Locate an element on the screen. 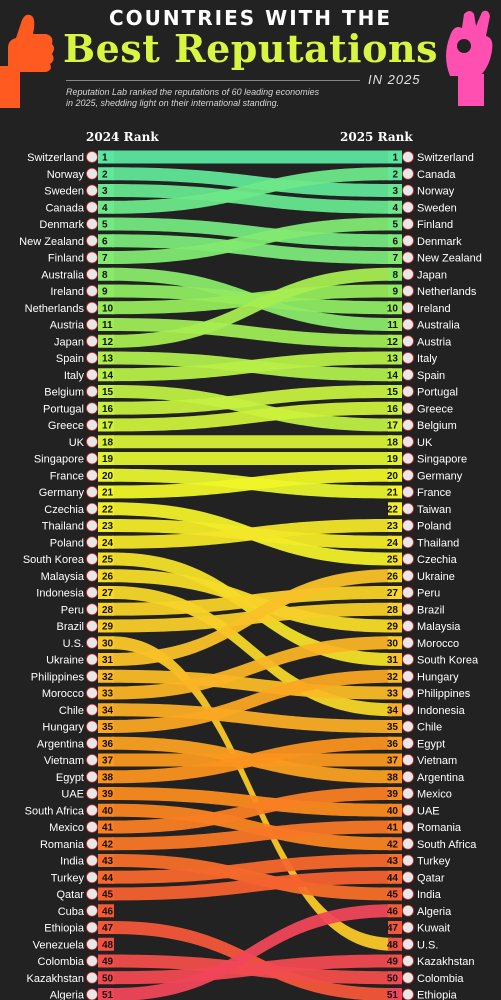 This screenshot has width=501, height=1000. rank-2024-label: 46 is located at coordinates (108, 911).